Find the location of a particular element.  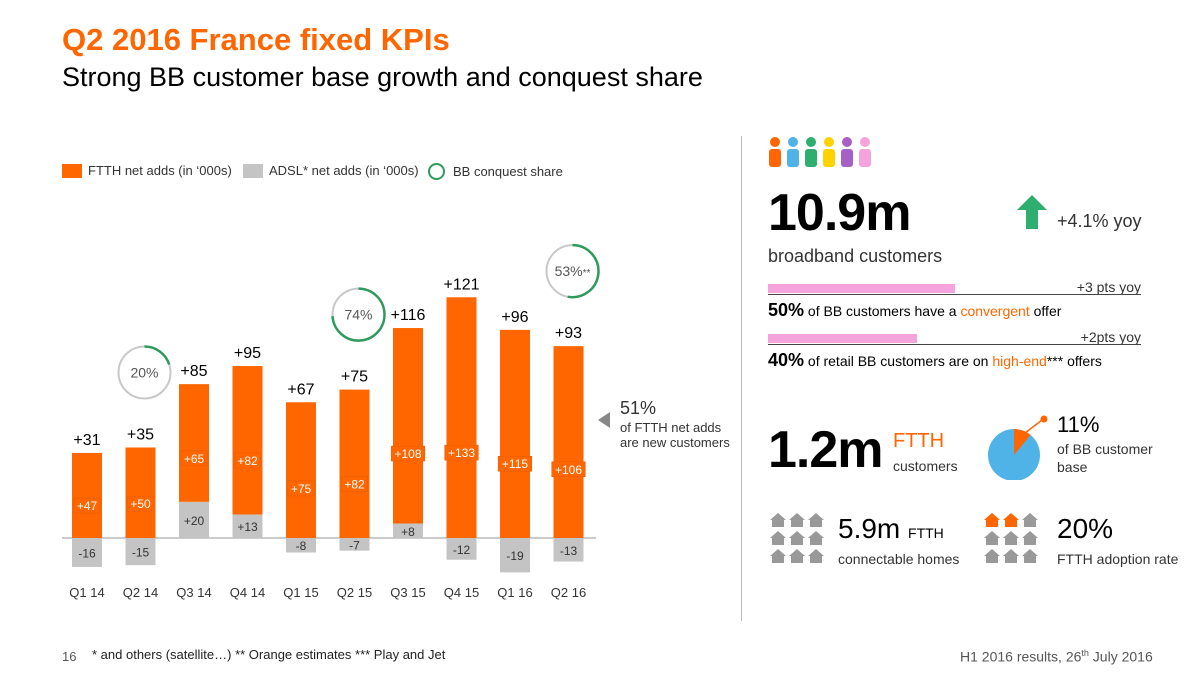

ftth-share-line1: of BB customer is located at coordinates (1105, 449).